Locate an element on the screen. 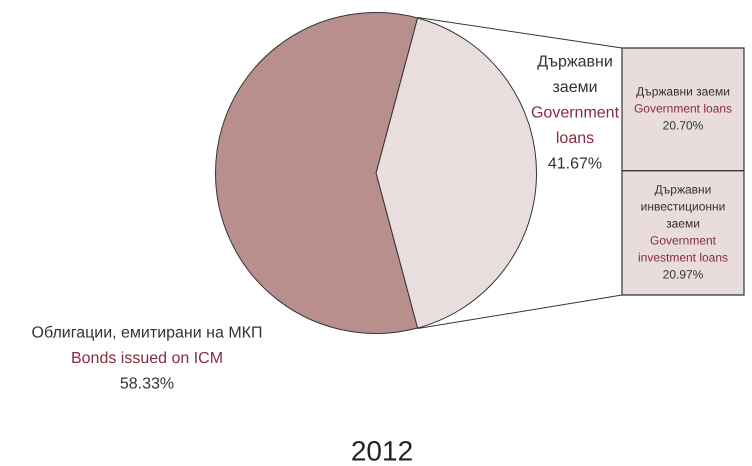  data-label: 20.70% is located at coordinates (683, 125).